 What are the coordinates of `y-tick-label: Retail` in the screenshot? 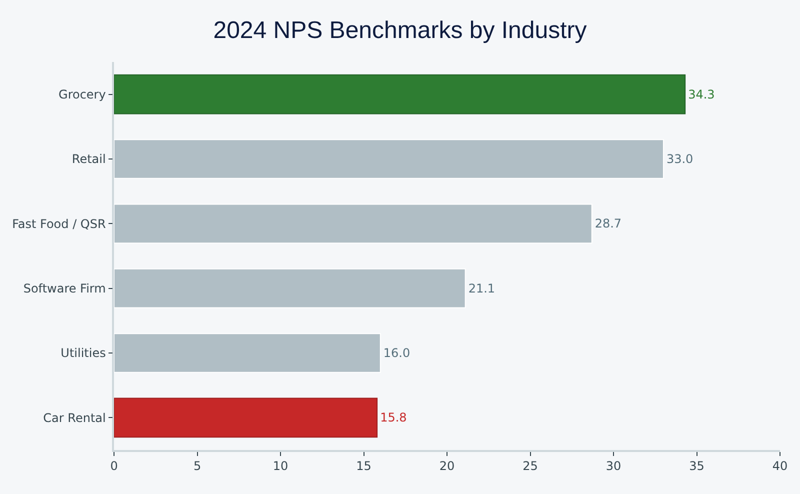 It's located at (89, 159).